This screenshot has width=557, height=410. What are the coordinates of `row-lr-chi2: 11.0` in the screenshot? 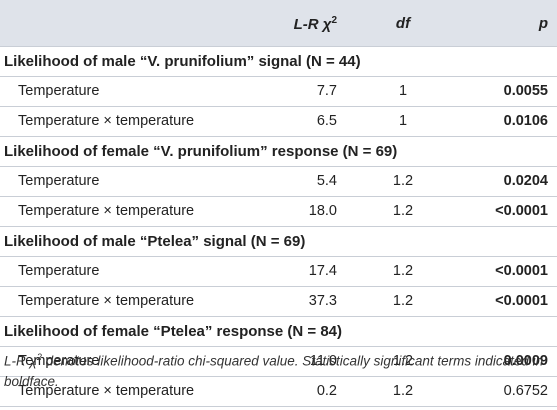 It's located at (323, 361).